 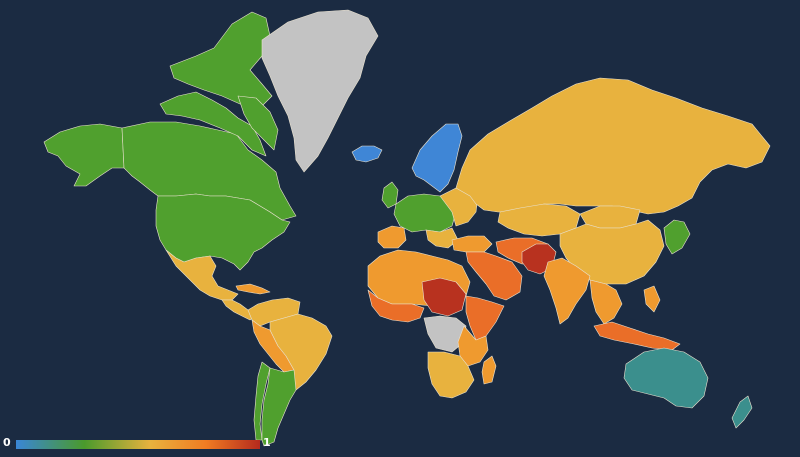 What do you see at coordinates (267, 442) in the screenshot?
I see `legend-max-label: 1` at bounding box center [267, 442].